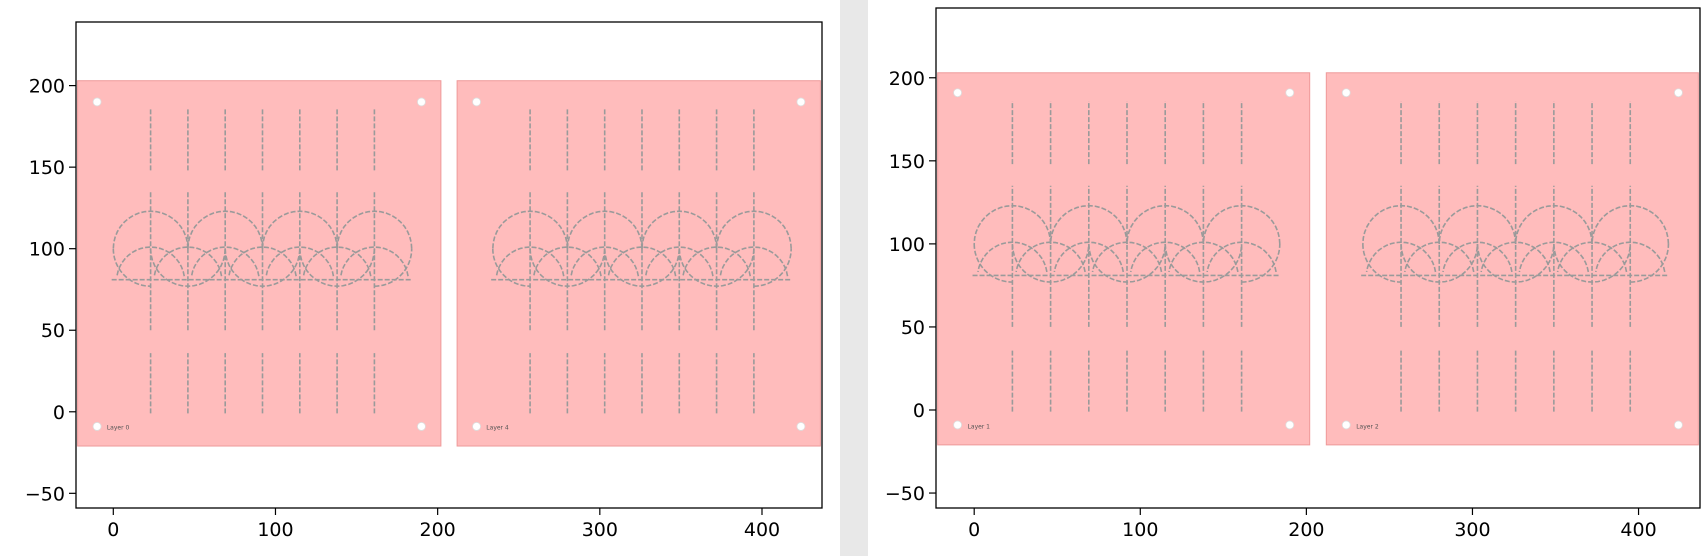  I want to click on panel-layer-label: Layer 1, so click(979, 426).